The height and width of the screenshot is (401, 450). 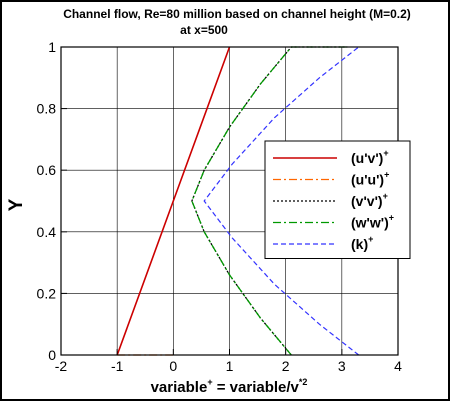 I want to click on x-label-sup: +, so click(x=209, y=382).